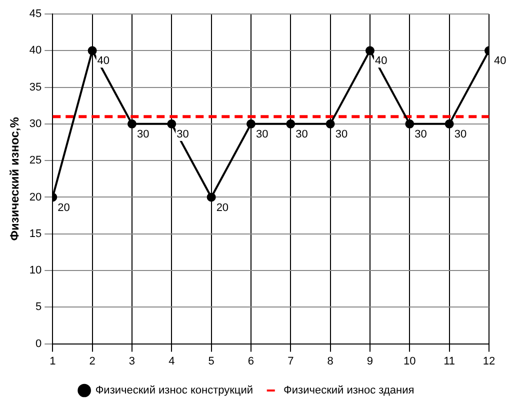  What do you see at coordinates (330, 361) in the screenshot?
I see `x-tick-label: 8` at bounding box center [330, 361].